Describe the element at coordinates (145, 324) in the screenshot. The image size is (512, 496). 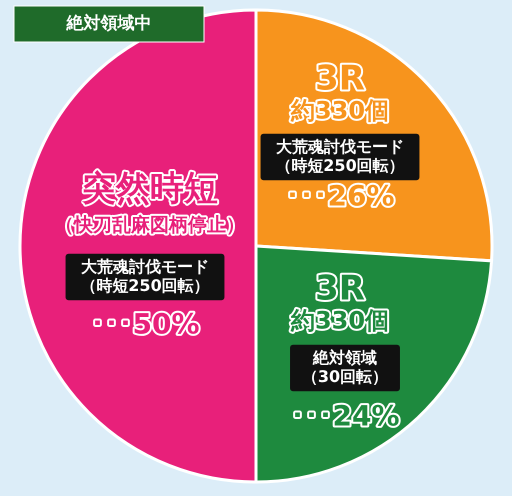
I see `data-label: ･･･50%` at that location.